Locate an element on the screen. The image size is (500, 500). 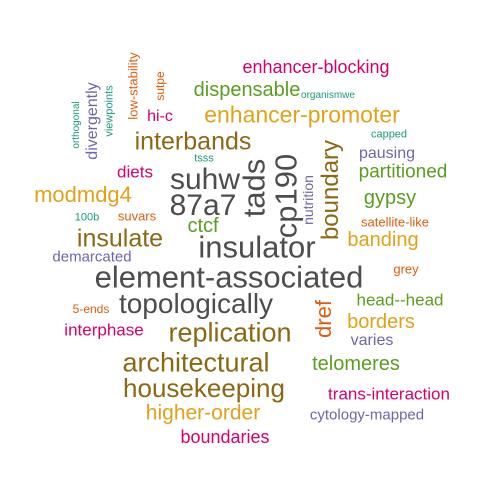
word-dispensable: dispensable is located at coordinates (247, 90).